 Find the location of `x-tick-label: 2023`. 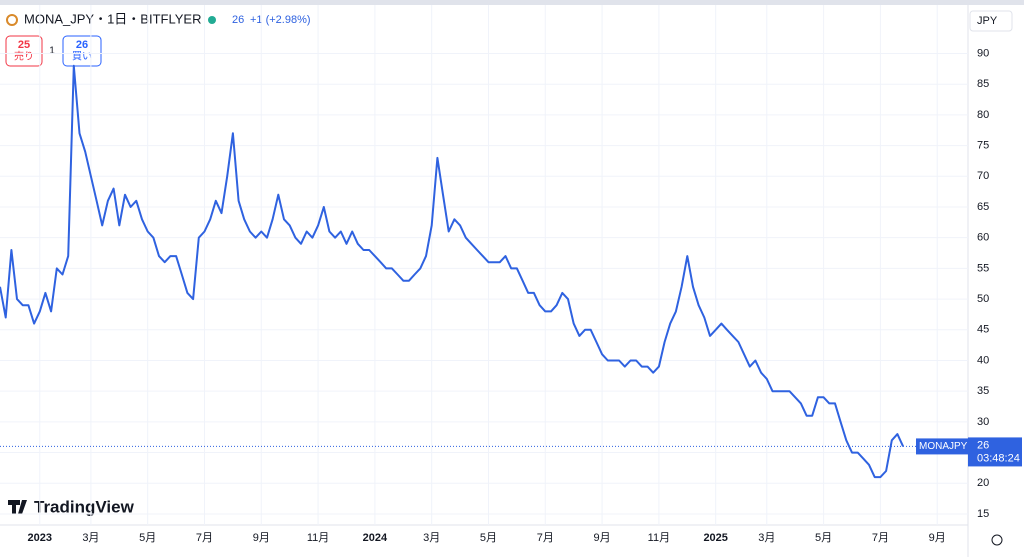

x-tick-label: 2023 is located at coordinates (40, 538).